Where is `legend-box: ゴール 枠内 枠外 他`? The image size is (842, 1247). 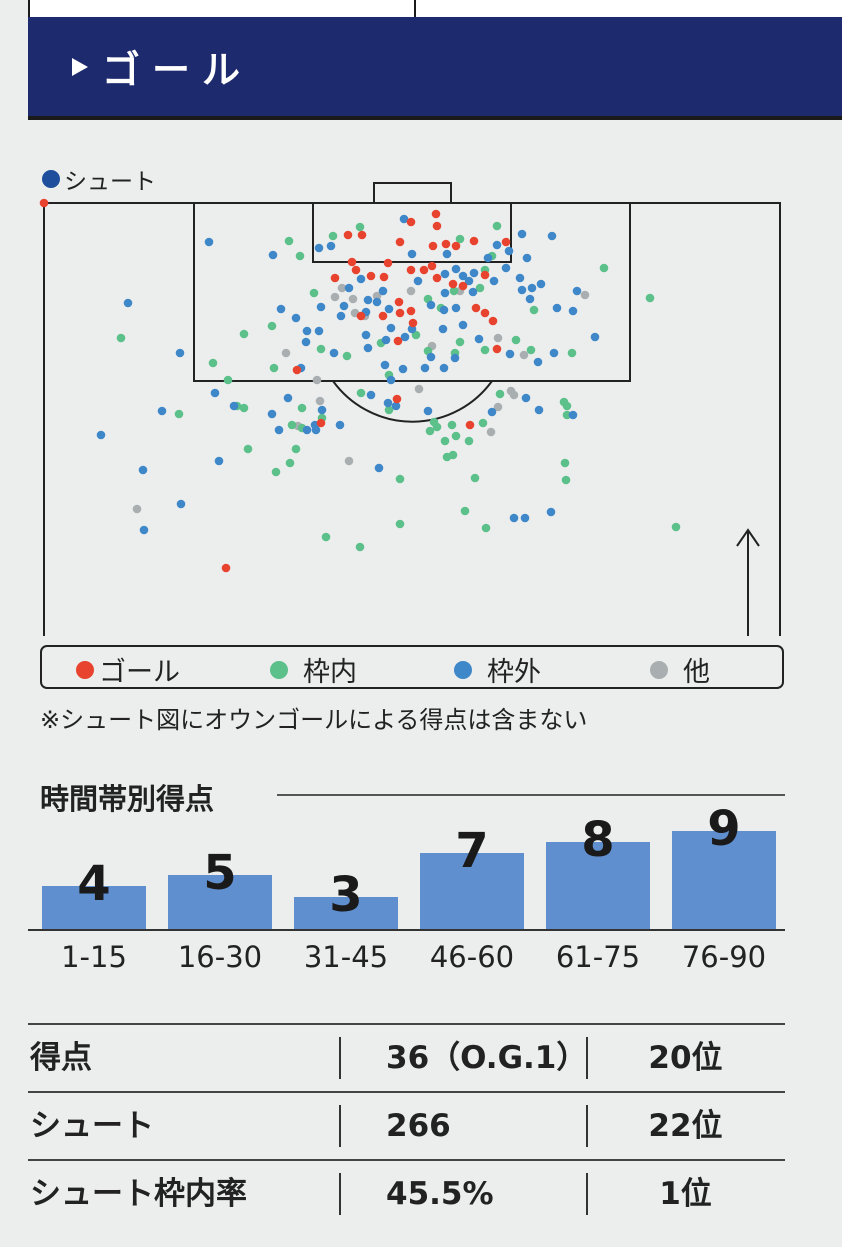 legend-box: ゴール 枠内 枠外 他 is located at coordinates (412, 667).